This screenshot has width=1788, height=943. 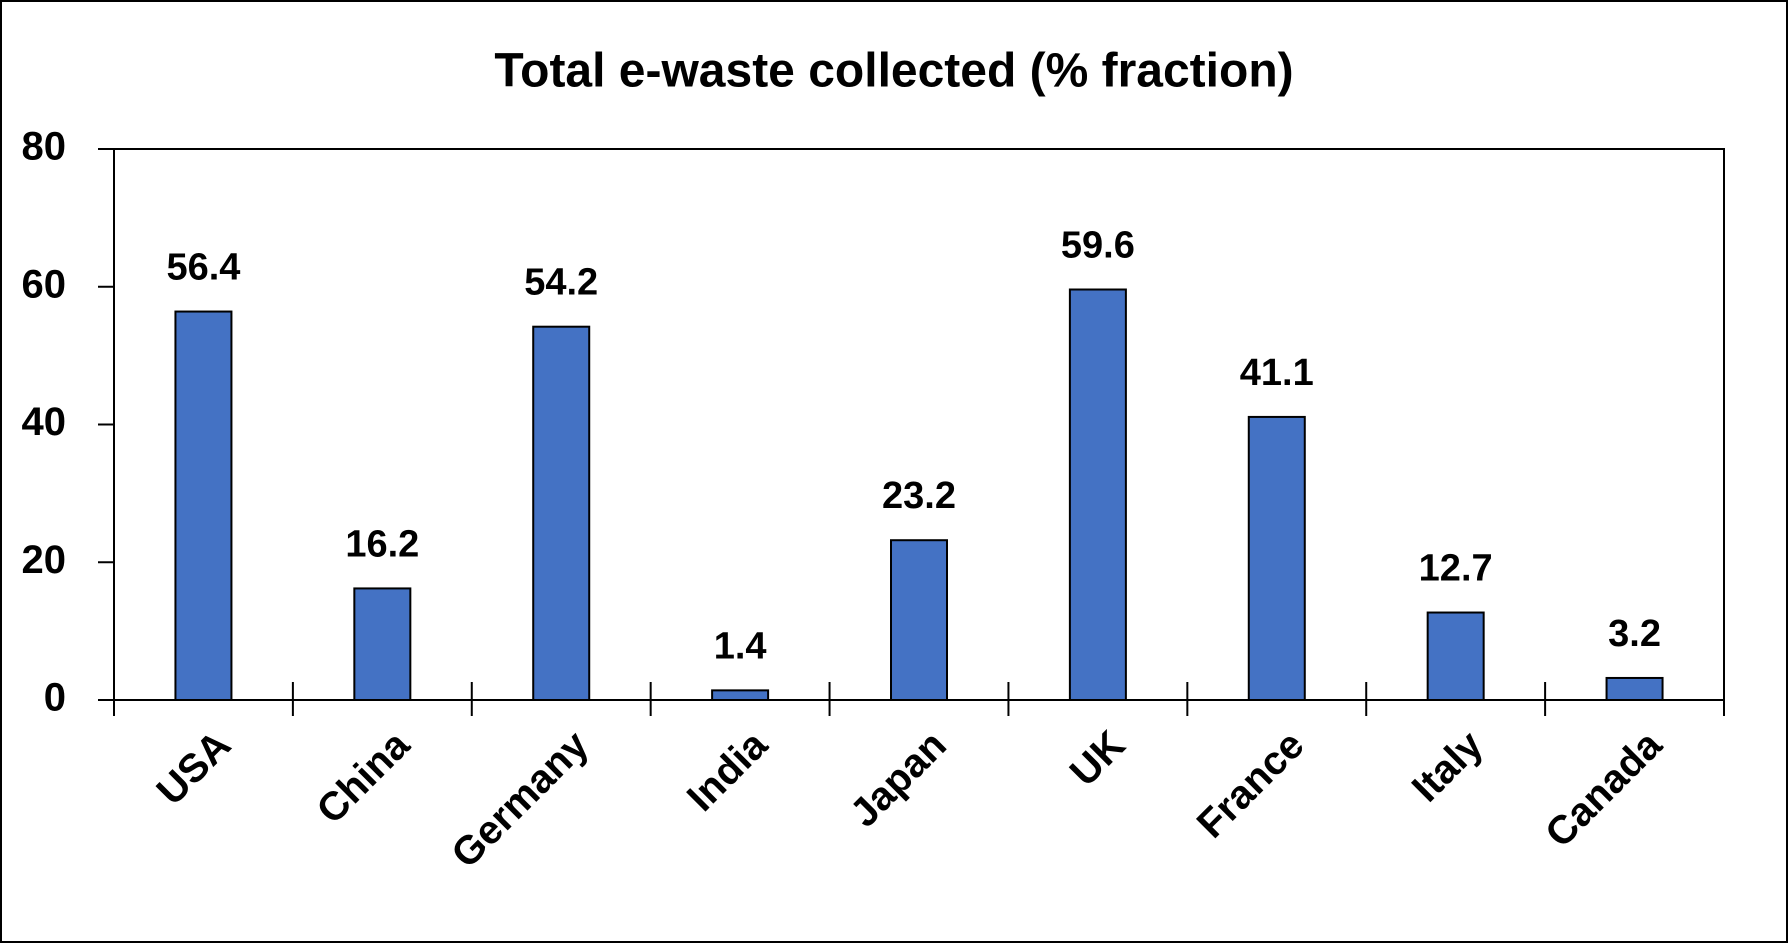 What do you see at coordinates (44, 560) in the screenshot?
I see `y-tick-label: 20` at bounding box center [44, 560].